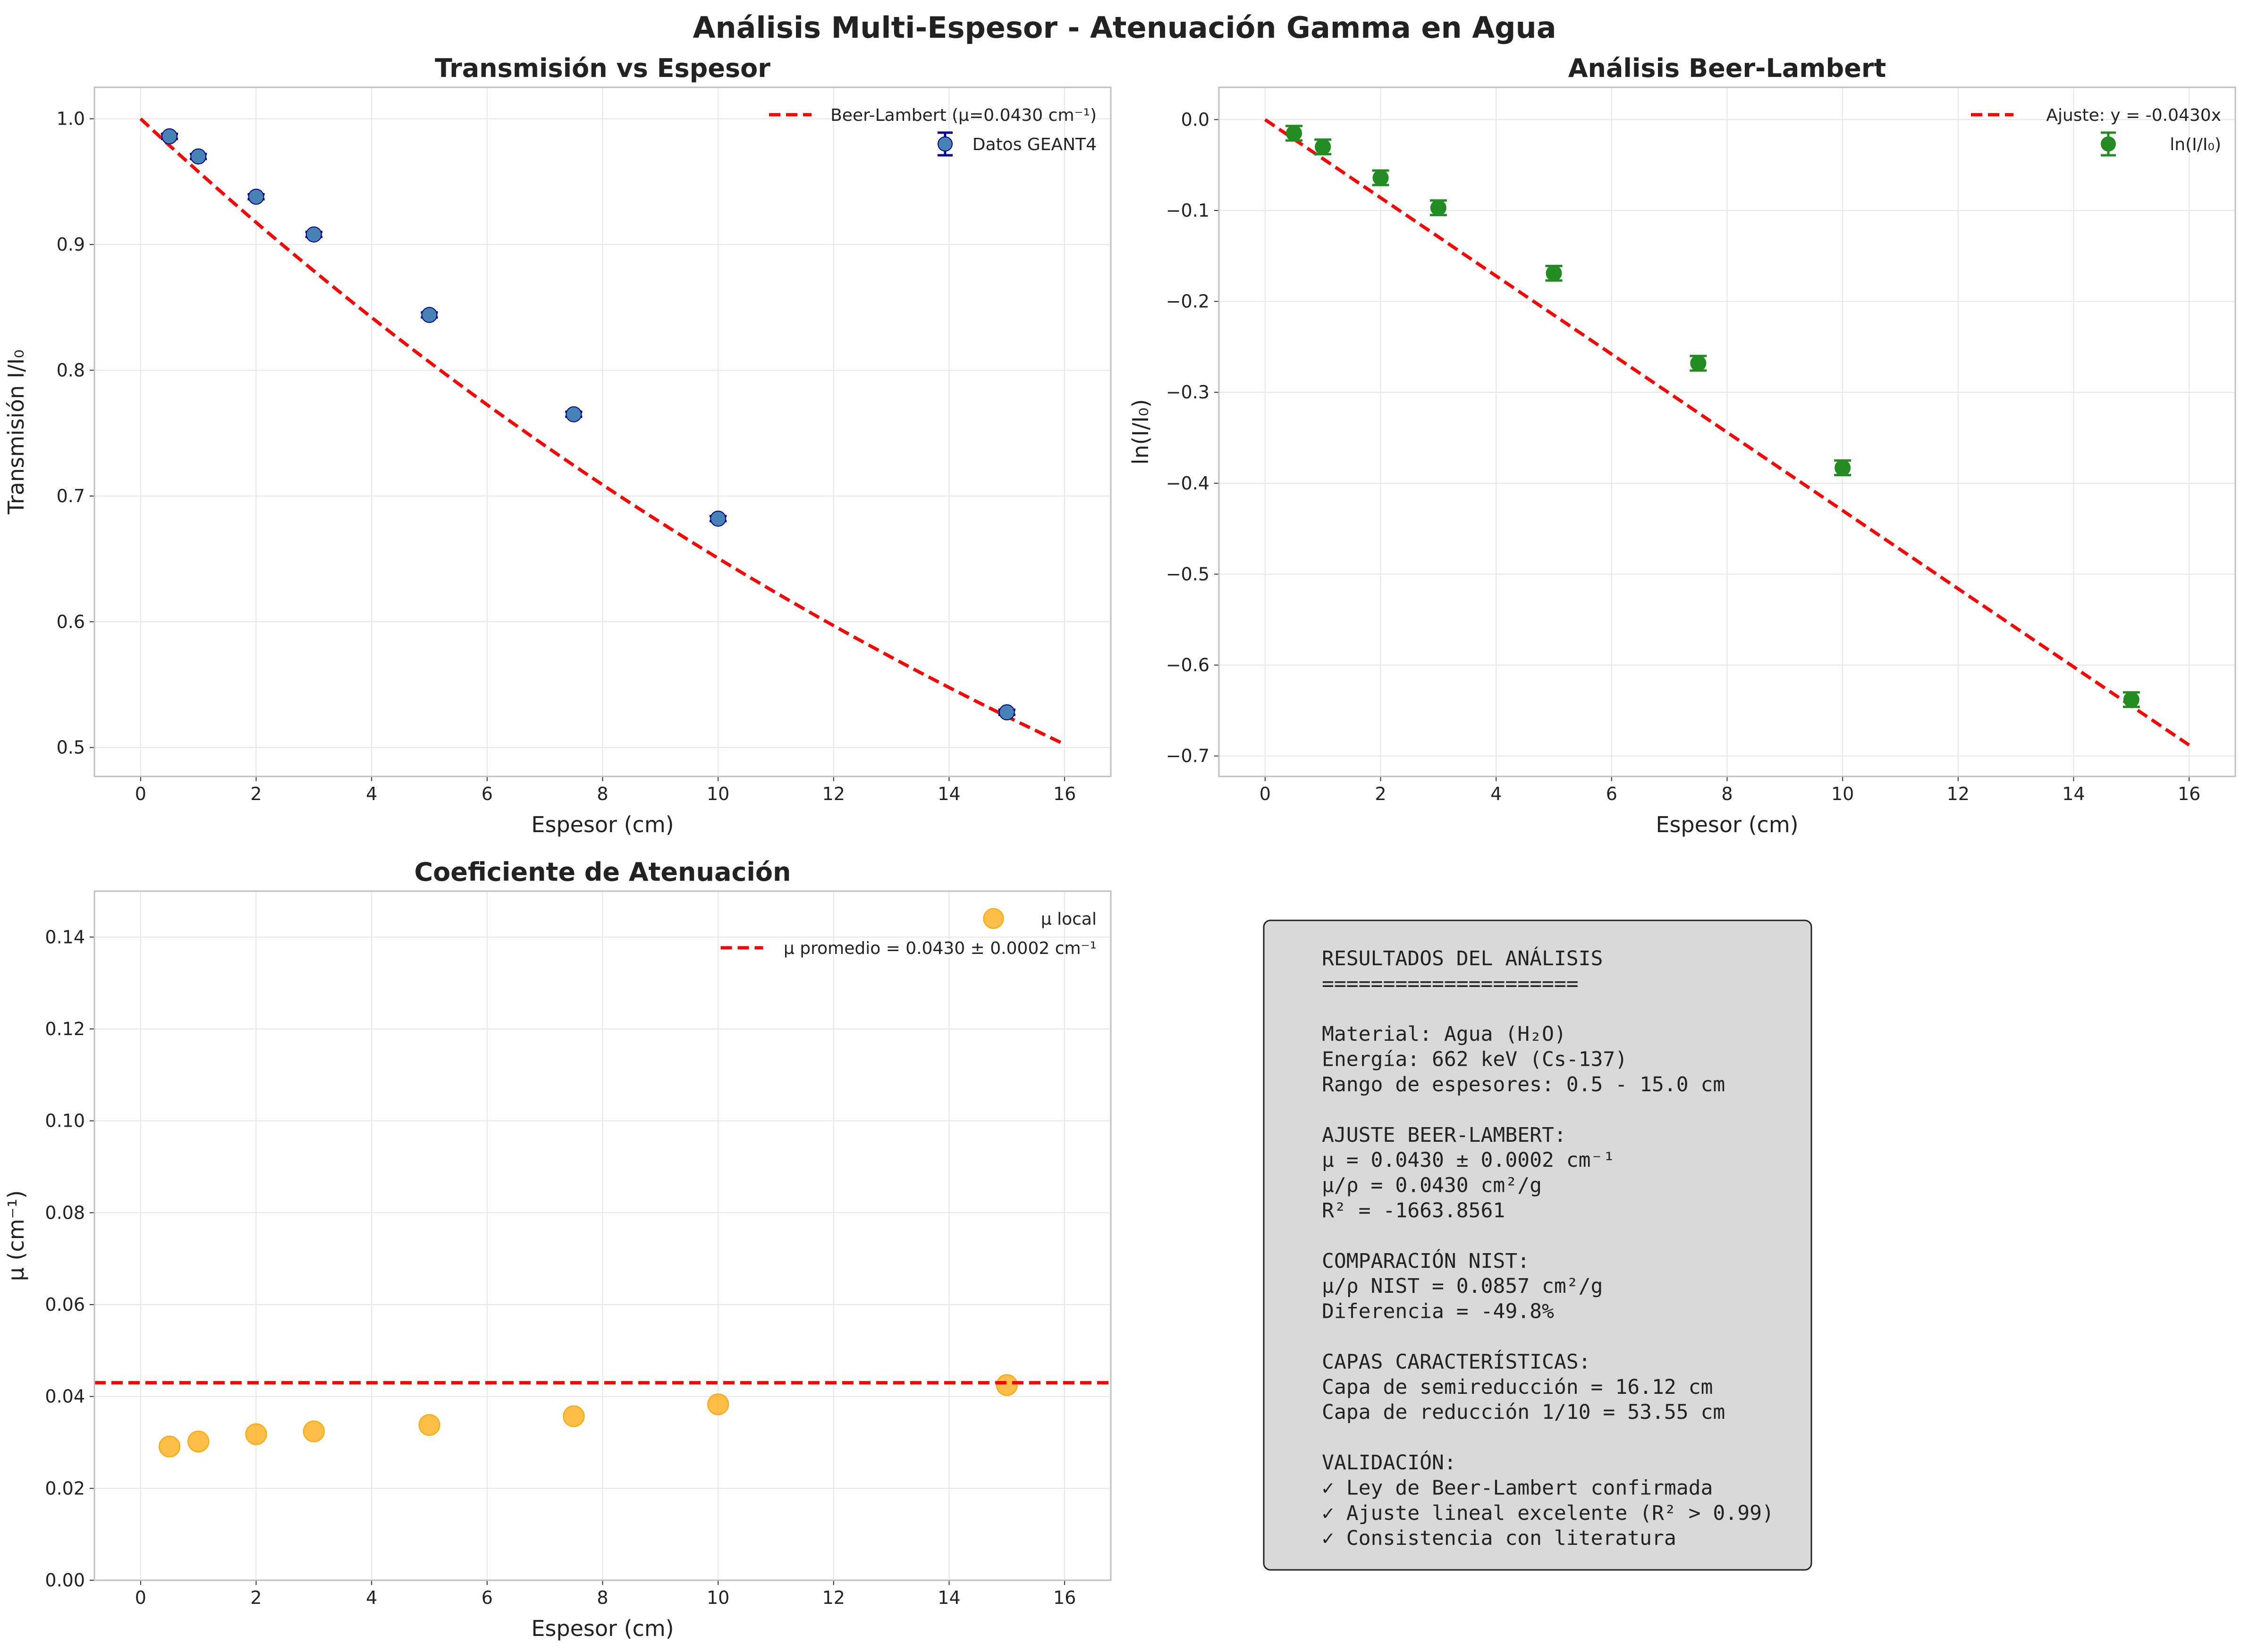  What do you see at coordinates (1456, 1361) in the screenshot?
I see `results-line: CAPAS CARACTERÍSTICAS:` at bounding box center [1456, 1361].